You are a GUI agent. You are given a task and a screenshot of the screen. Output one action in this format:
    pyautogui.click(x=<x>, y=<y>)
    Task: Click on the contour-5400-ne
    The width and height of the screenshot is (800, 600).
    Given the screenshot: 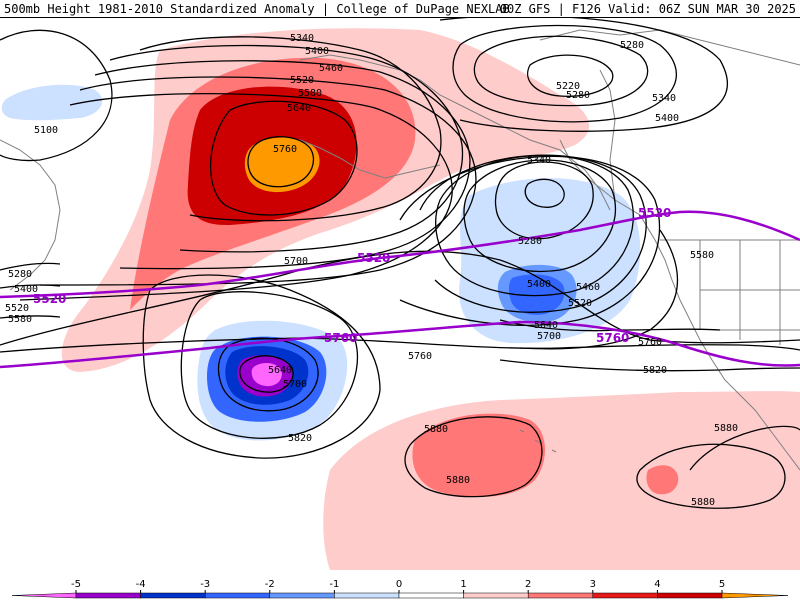 What is the action you would take?
    pyautogui.click(x=583, y=75)
    